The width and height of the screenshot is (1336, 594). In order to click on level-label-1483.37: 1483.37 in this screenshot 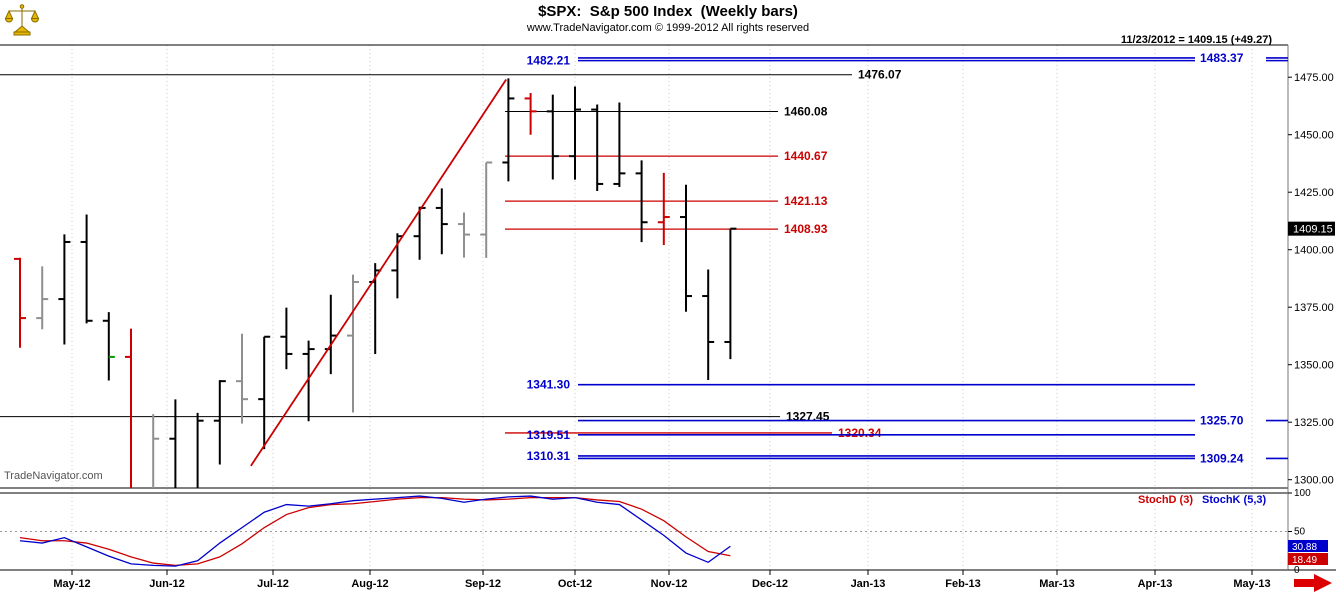, I will do `click(1222, 58)`.